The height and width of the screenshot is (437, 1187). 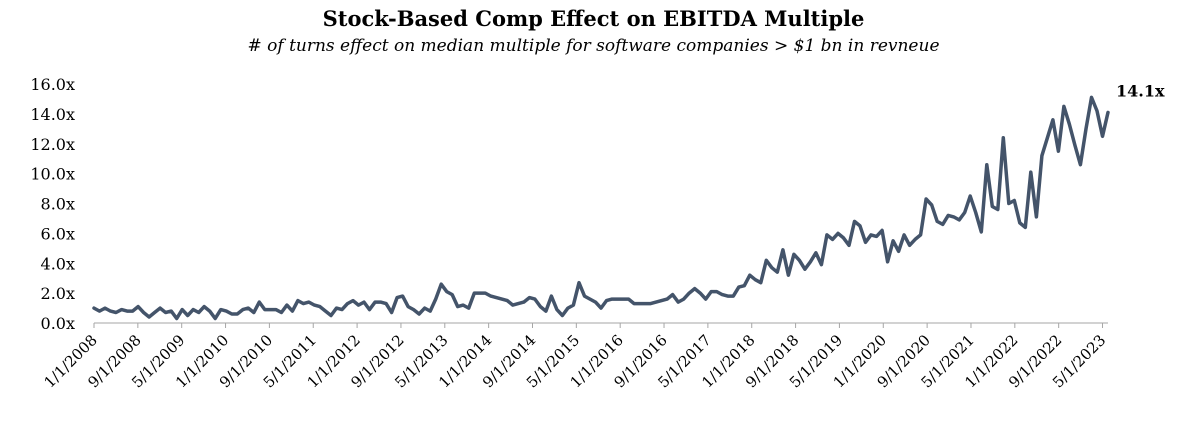 What do you see at coordinates (58, 323) in the screenshot?
I see `y-tick-label: 0.0x` at bounding box center [58, 323].